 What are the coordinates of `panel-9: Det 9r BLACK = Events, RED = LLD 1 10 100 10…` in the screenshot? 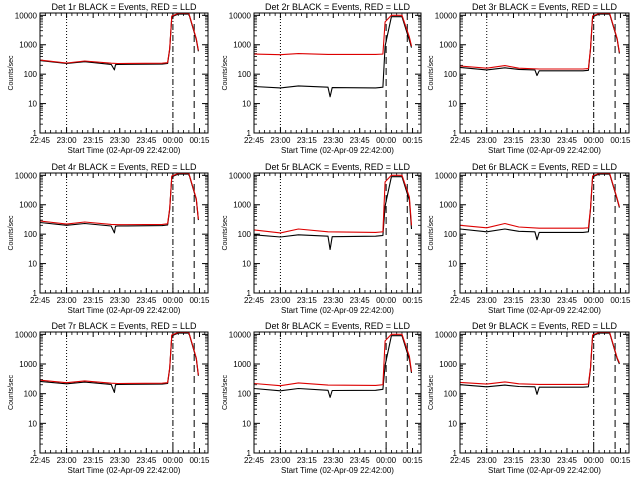 It's located at (529, 398).